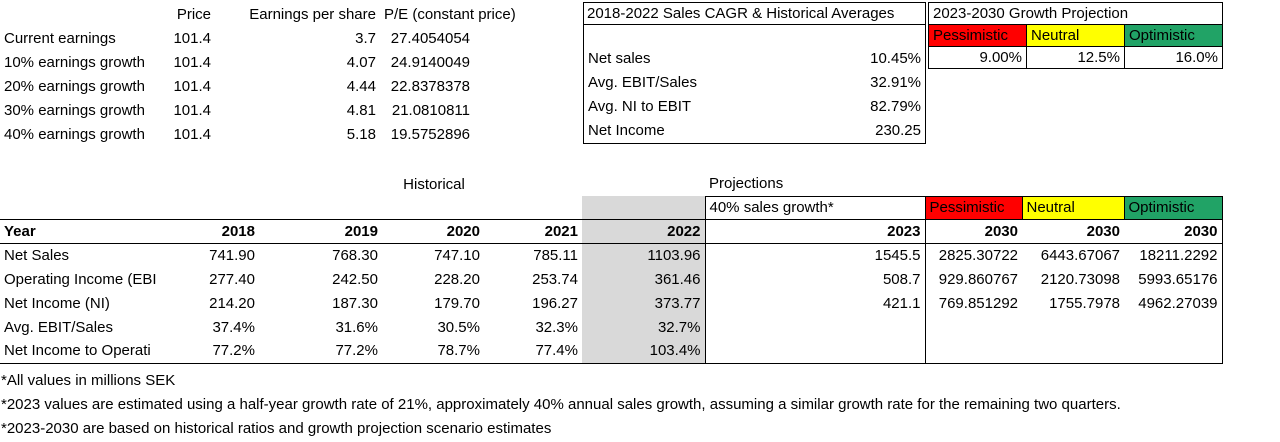 Image resolution: width=1280 pixels, height=442 pixels. What do you see at coordinates (1075, 57) in the screenshot?
I see `neutral-rate: 12.5%` at bounding box center [1075, 57].